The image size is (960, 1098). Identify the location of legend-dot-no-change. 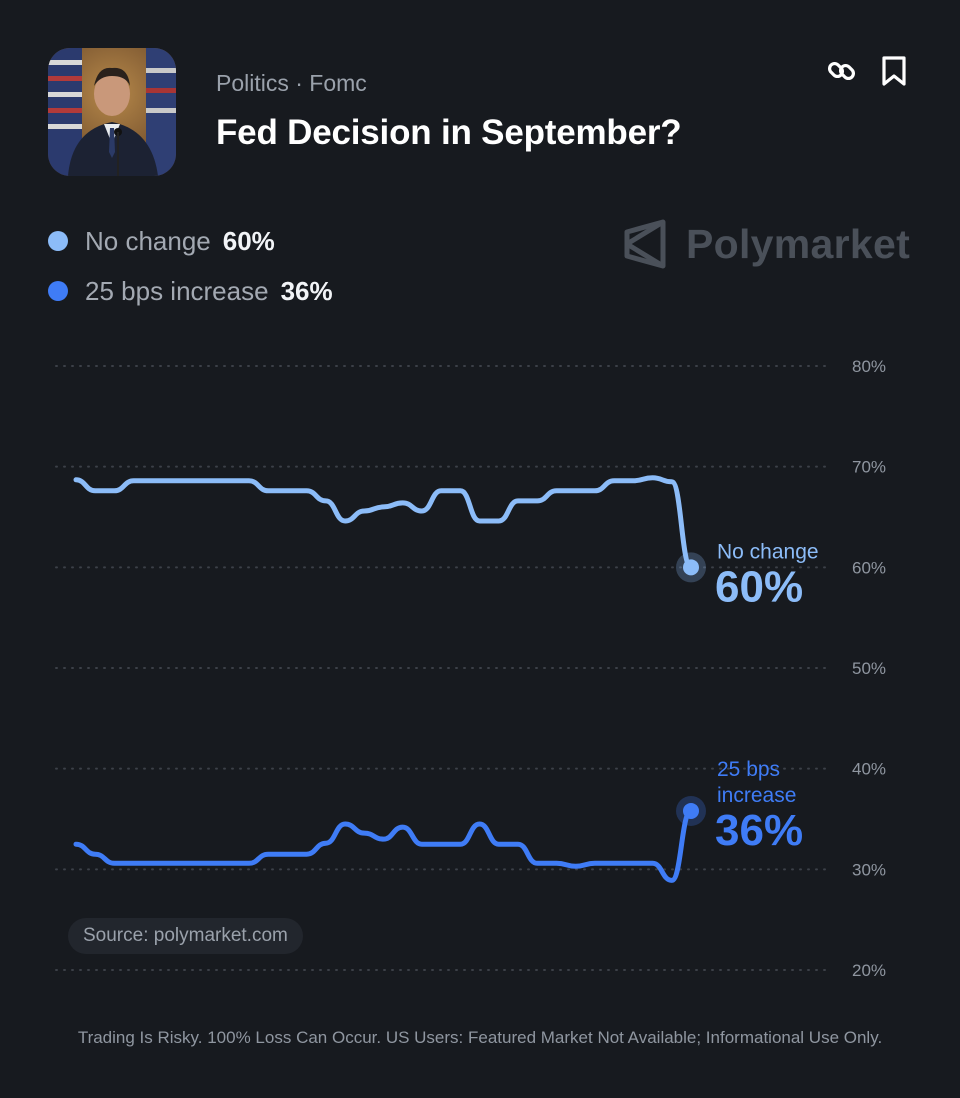
(58, 241).